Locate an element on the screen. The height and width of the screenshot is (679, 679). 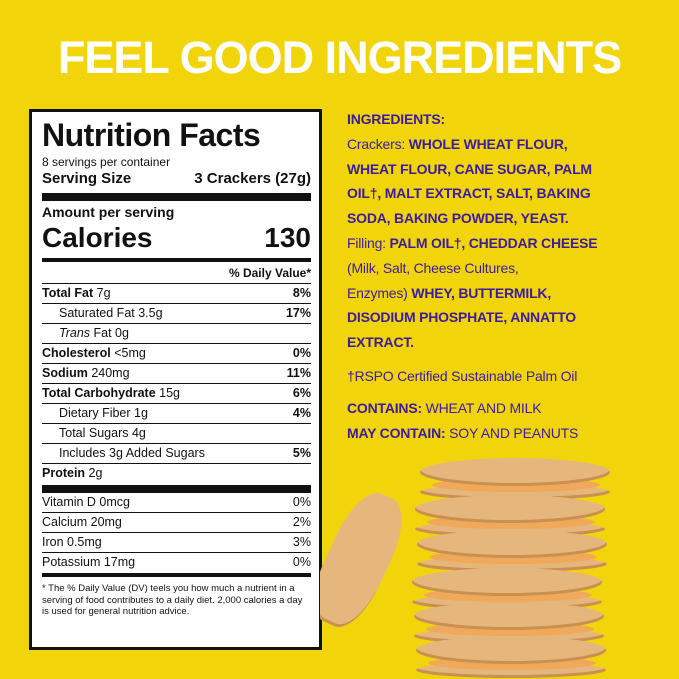
nutrient-name: Sodium is located at coordinates (65, 373).